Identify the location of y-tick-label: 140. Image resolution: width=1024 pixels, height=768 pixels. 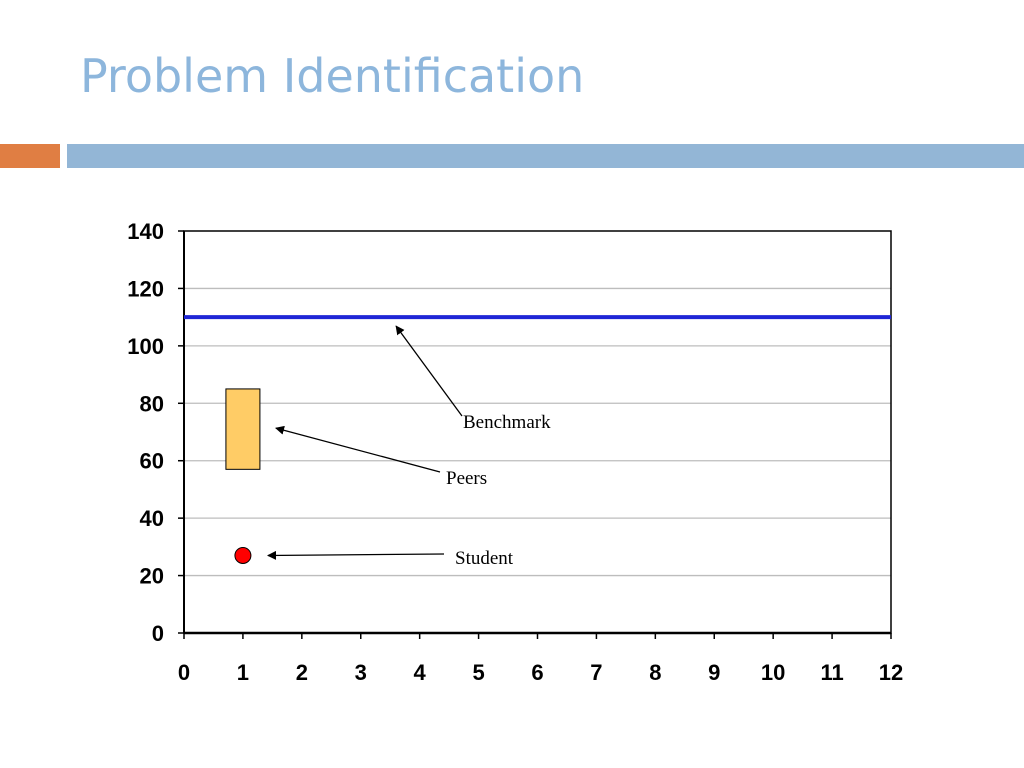
(145, 231).